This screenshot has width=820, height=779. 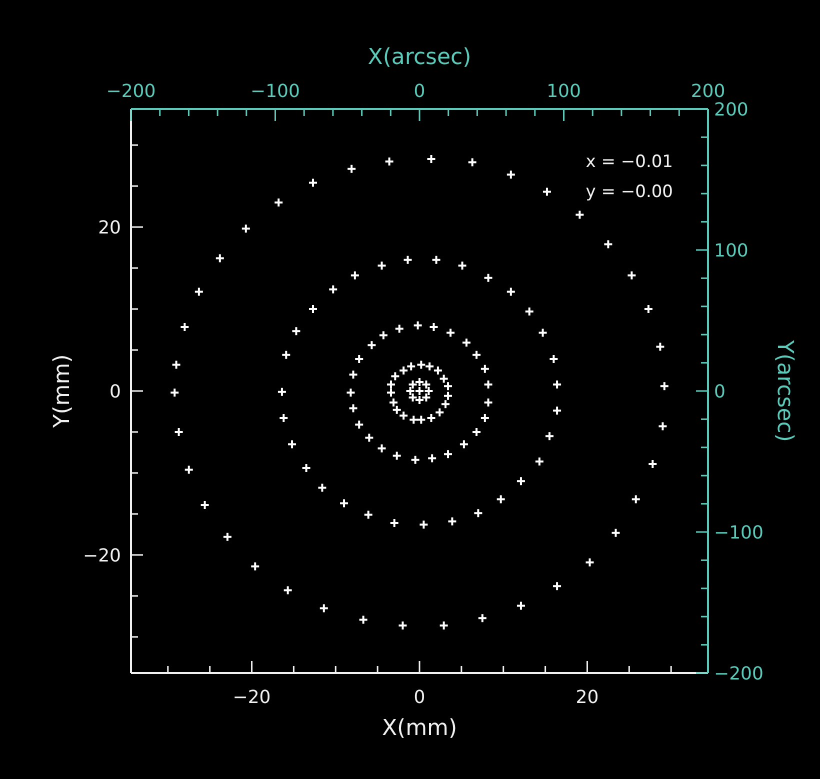 What do you see at coordinates (275, 91) in the screenshot?
I see `x2-tick-label: −100` at bounding box center [275, 91].